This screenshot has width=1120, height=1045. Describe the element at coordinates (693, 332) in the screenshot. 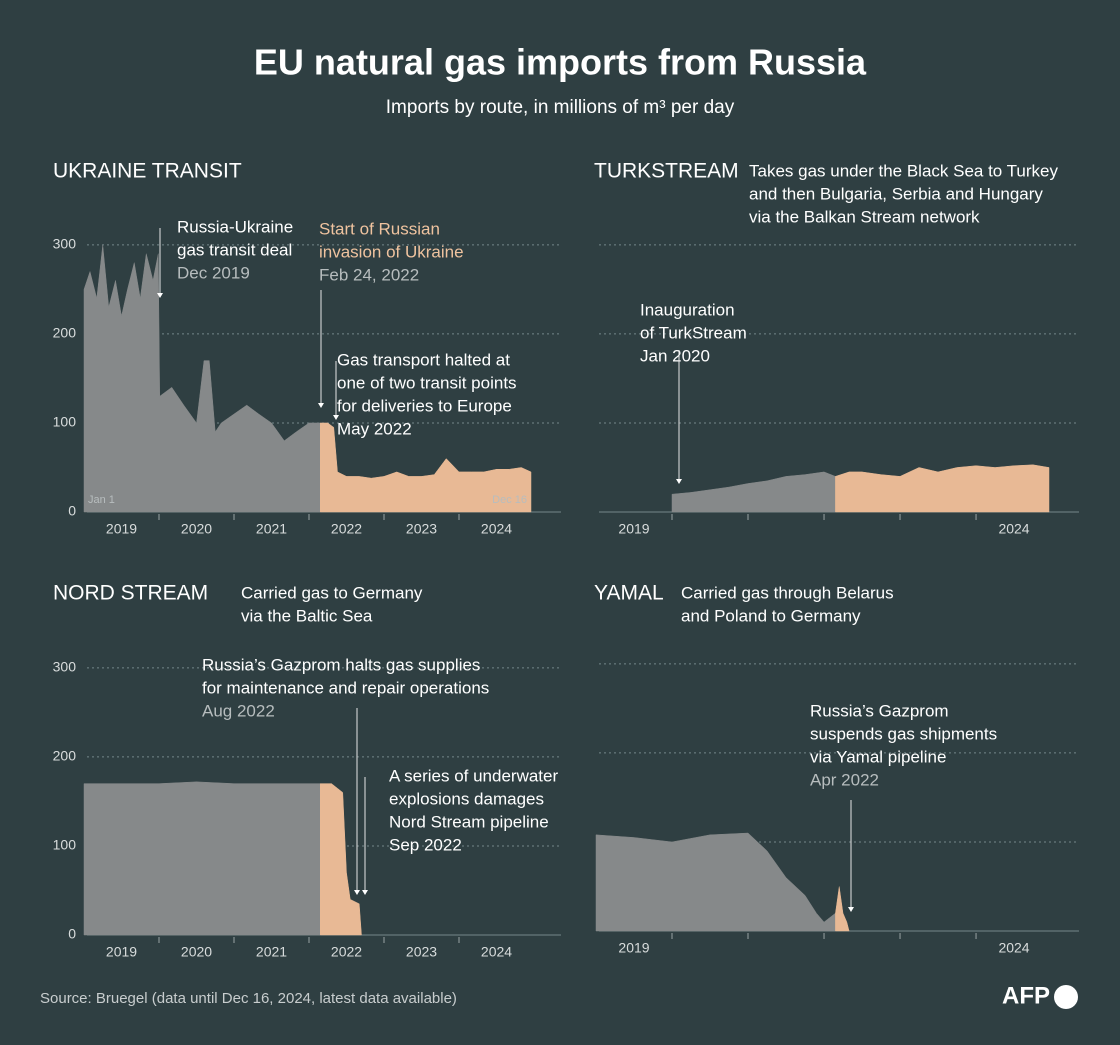

I see `annotation-text: of TurkStream` at that location.